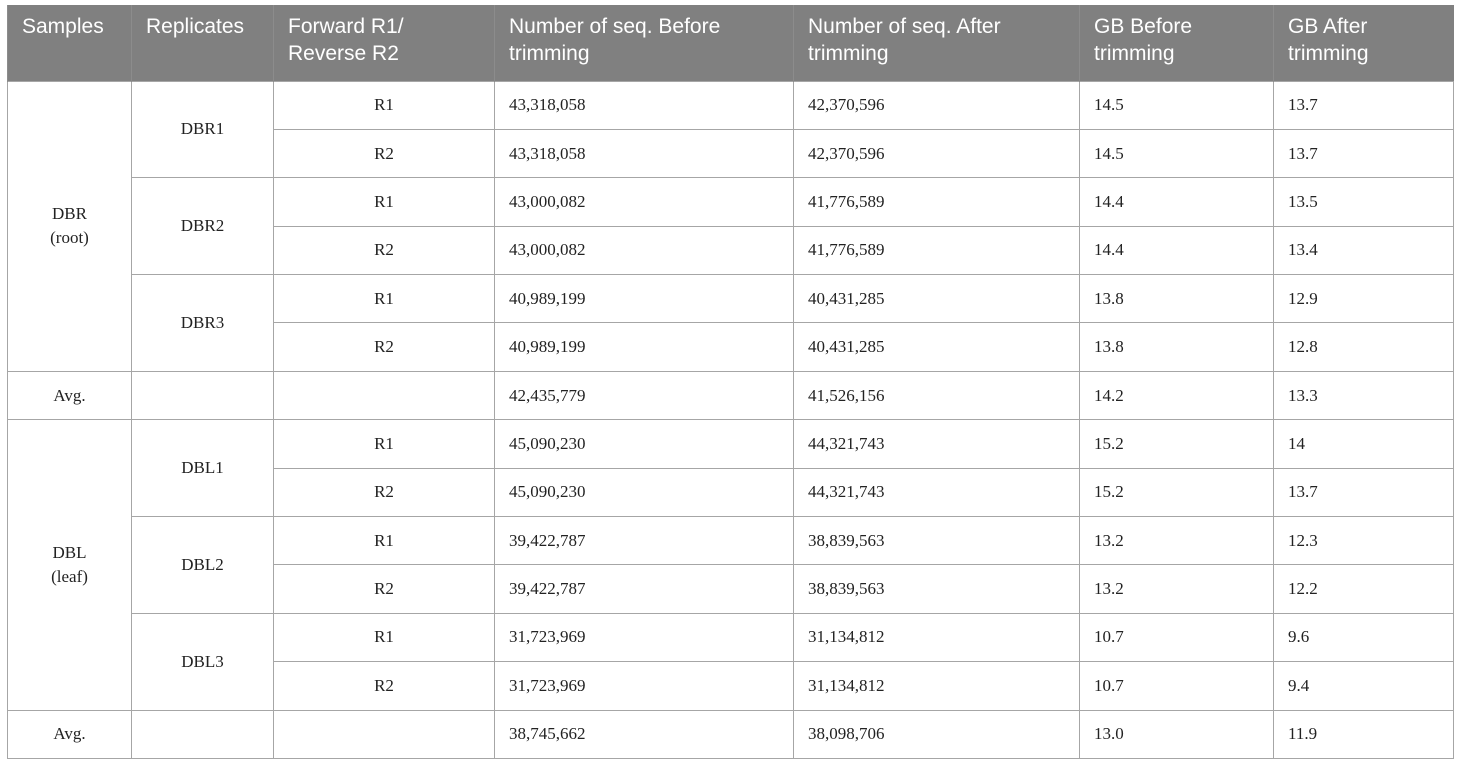 The image size is (1460, 773). Describe the element at coordinates (69, 214) in the screenshot. I see `sample-name: DBR` at that location.